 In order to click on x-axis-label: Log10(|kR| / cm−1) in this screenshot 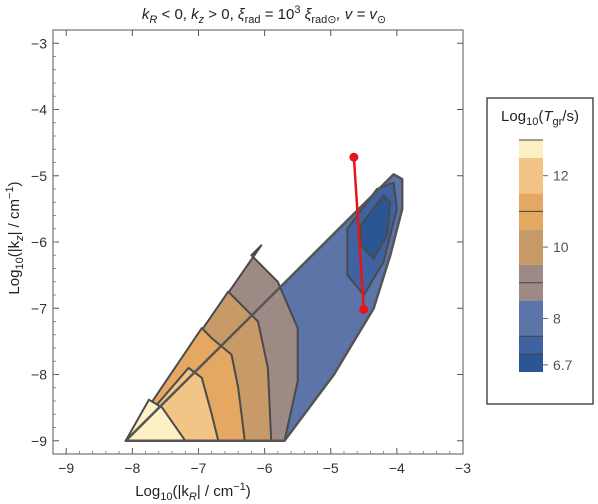, I will do `click(193, 492)`.